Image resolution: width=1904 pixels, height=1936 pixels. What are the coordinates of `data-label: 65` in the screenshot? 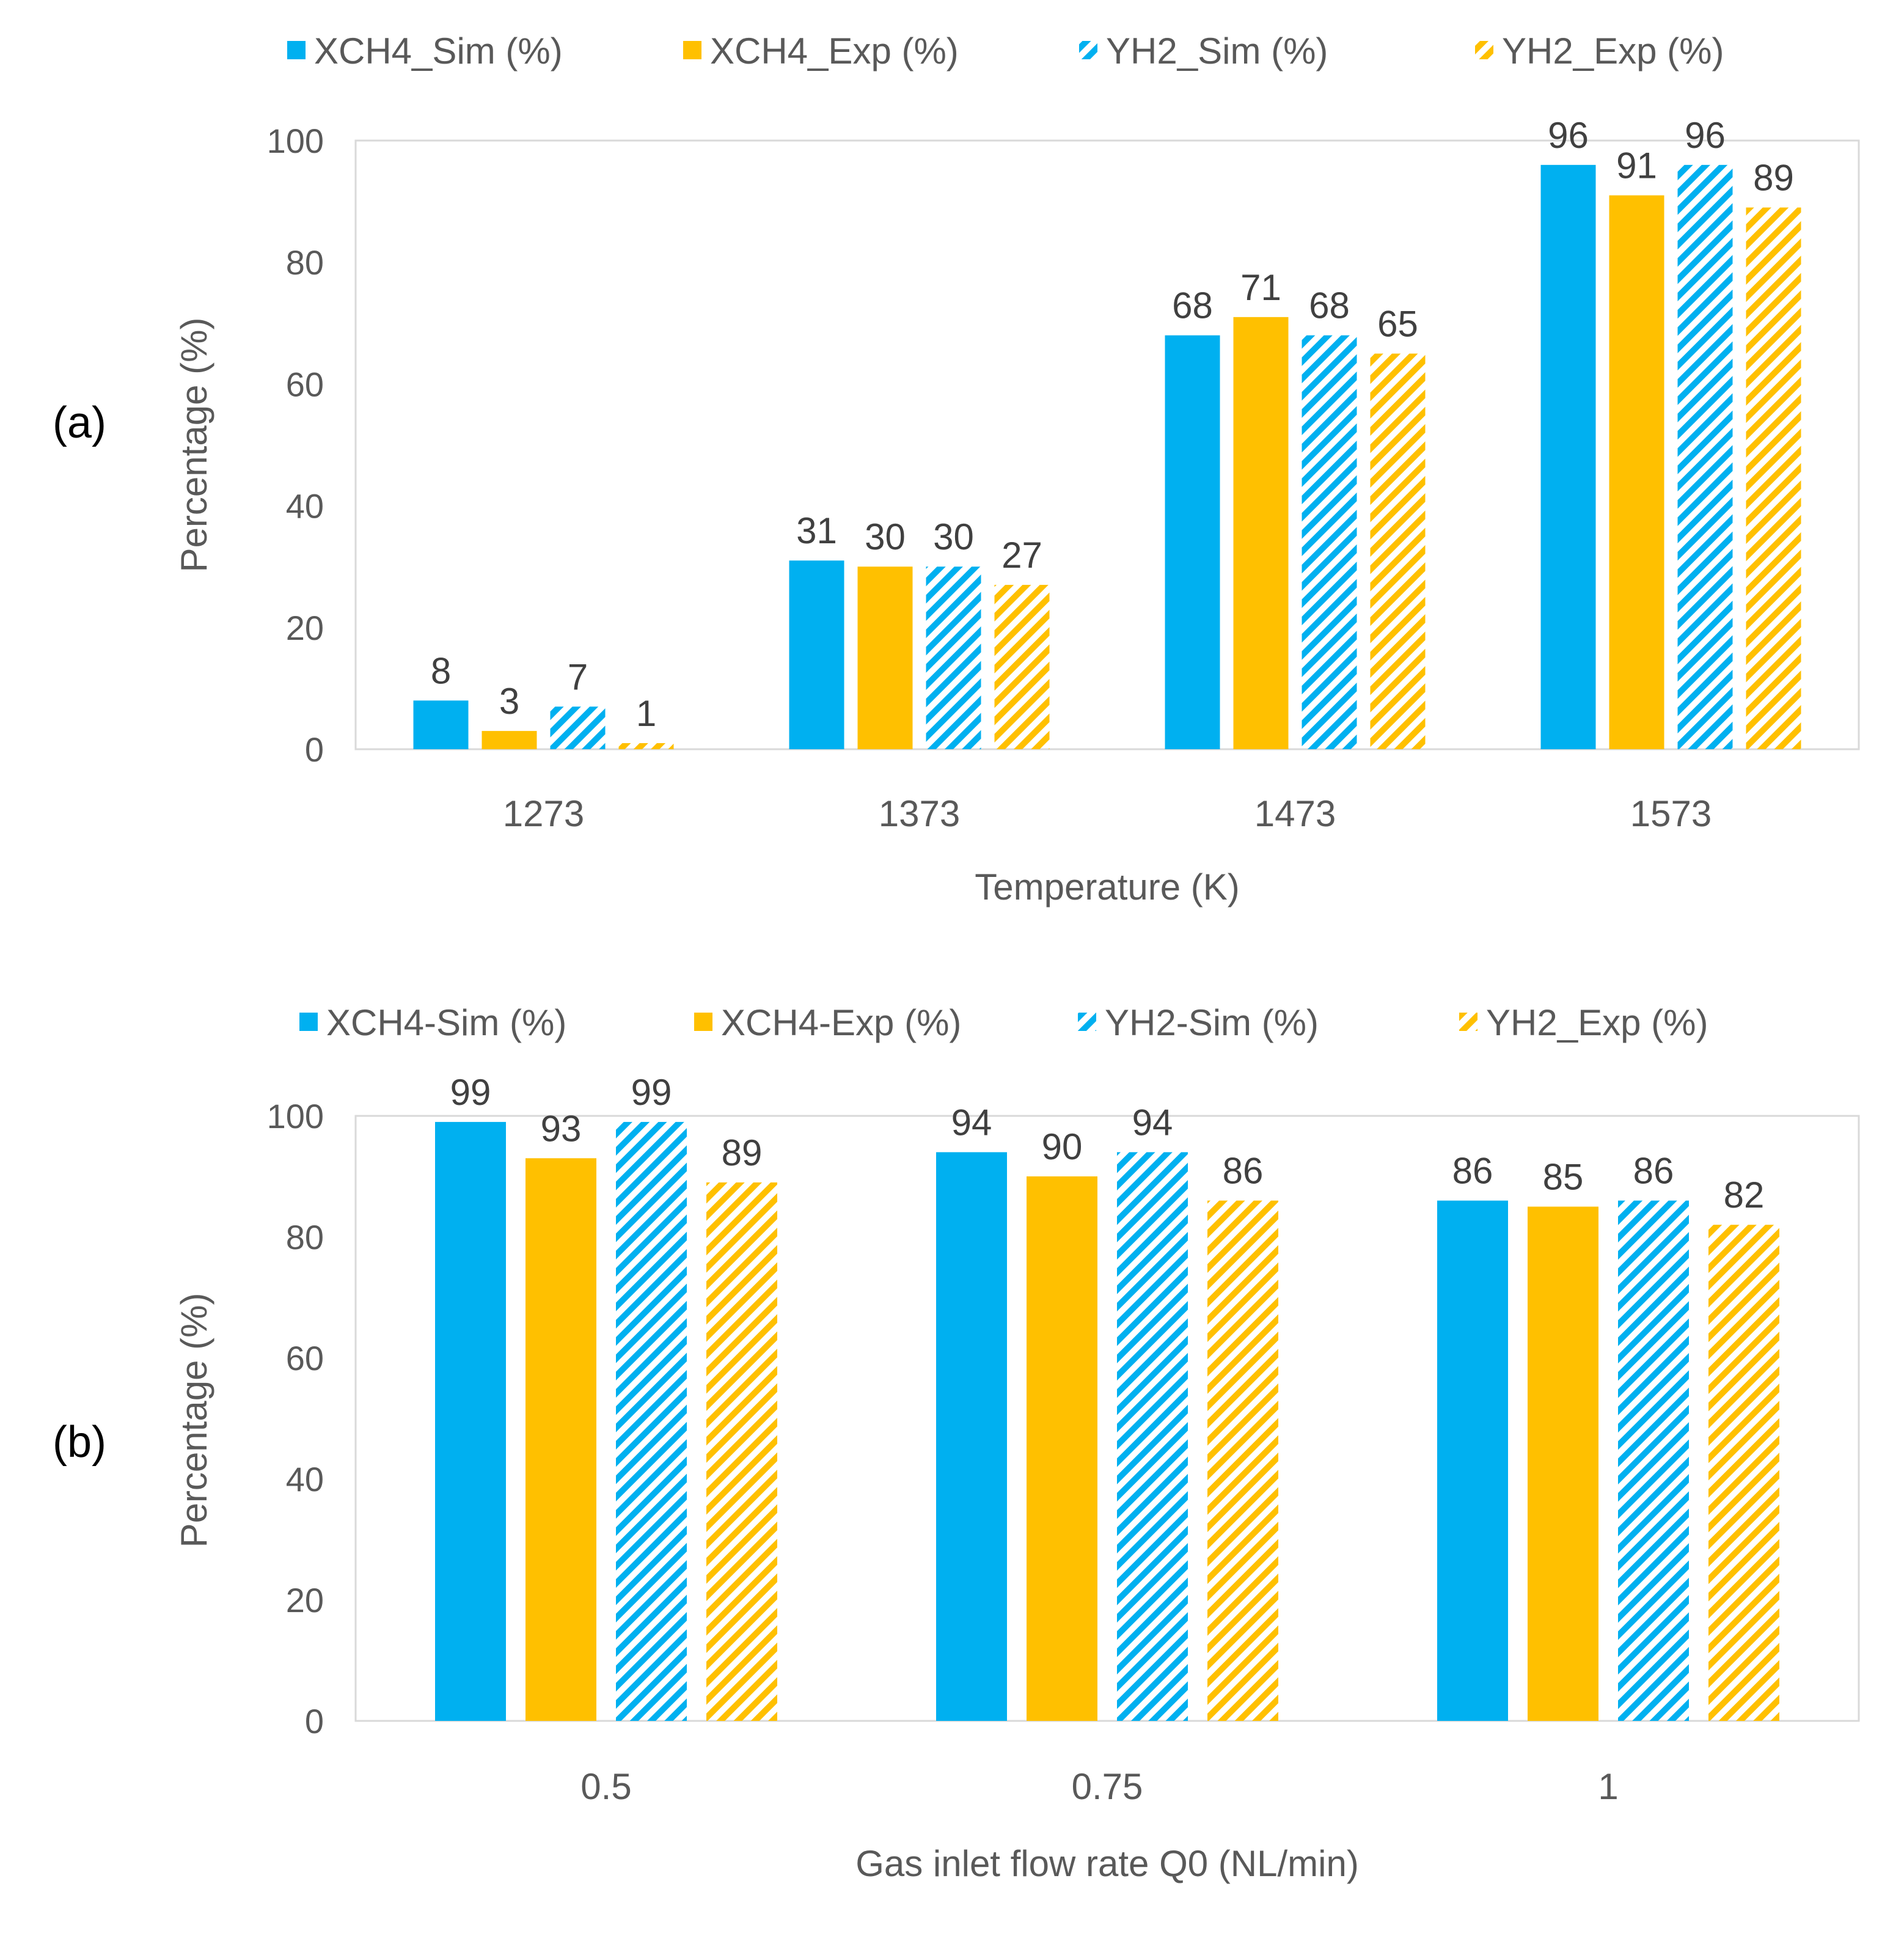 It's located at (1397, 324).